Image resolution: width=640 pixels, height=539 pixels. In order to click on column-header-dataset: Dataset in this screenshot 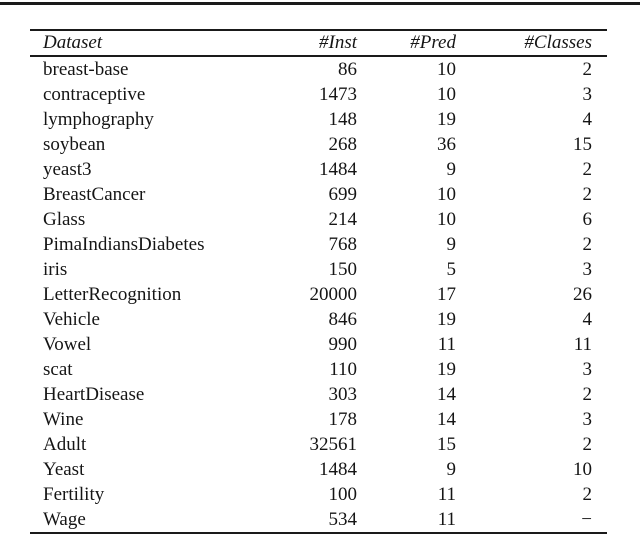, I will do `click(73, 42)`.